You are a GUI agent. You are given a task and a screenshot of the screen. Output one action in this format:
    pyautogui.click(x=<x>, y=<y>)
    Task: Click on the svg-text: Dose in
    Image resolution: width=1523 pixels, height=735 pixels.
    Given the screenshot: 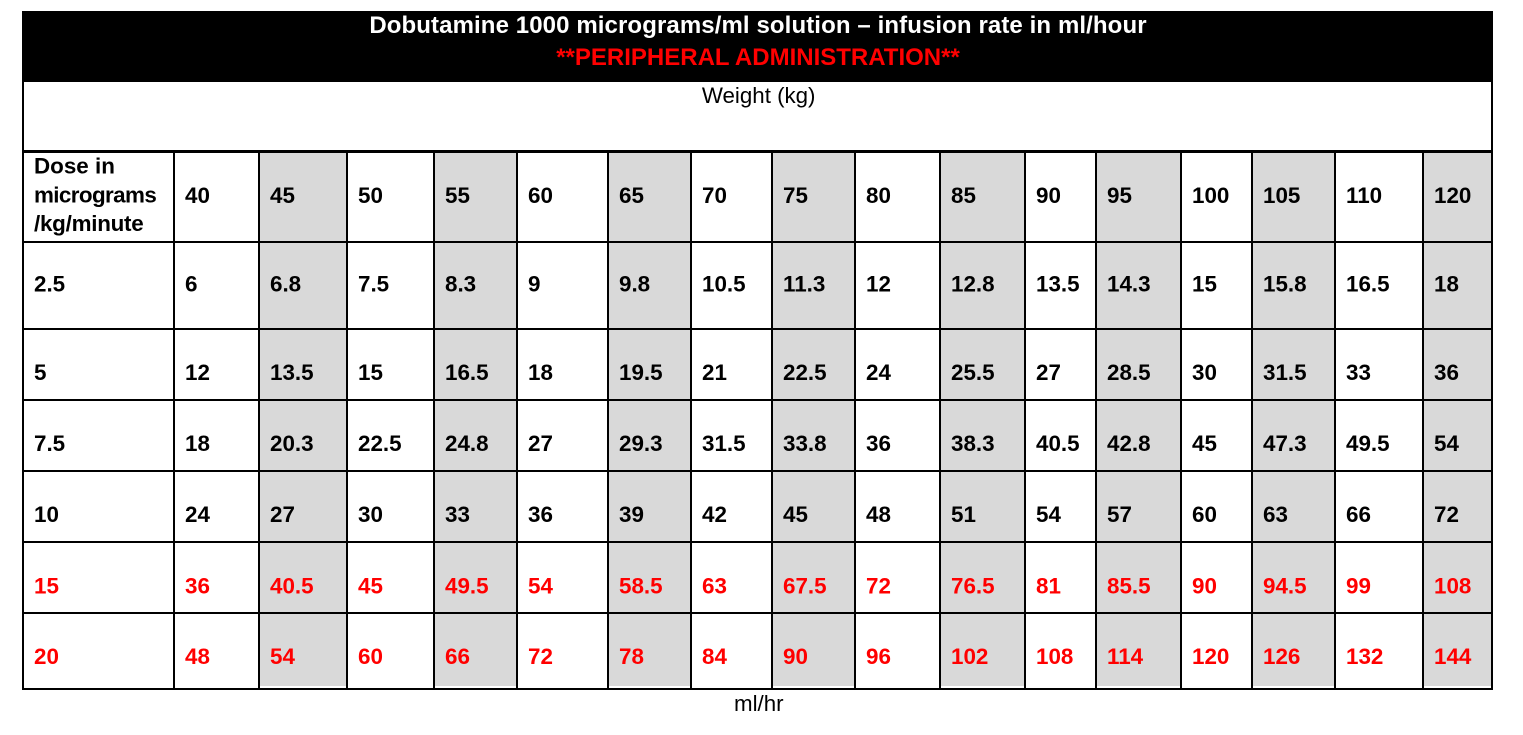 What is the action you would take?
    pyautogui.click(x=74, y=166)
    